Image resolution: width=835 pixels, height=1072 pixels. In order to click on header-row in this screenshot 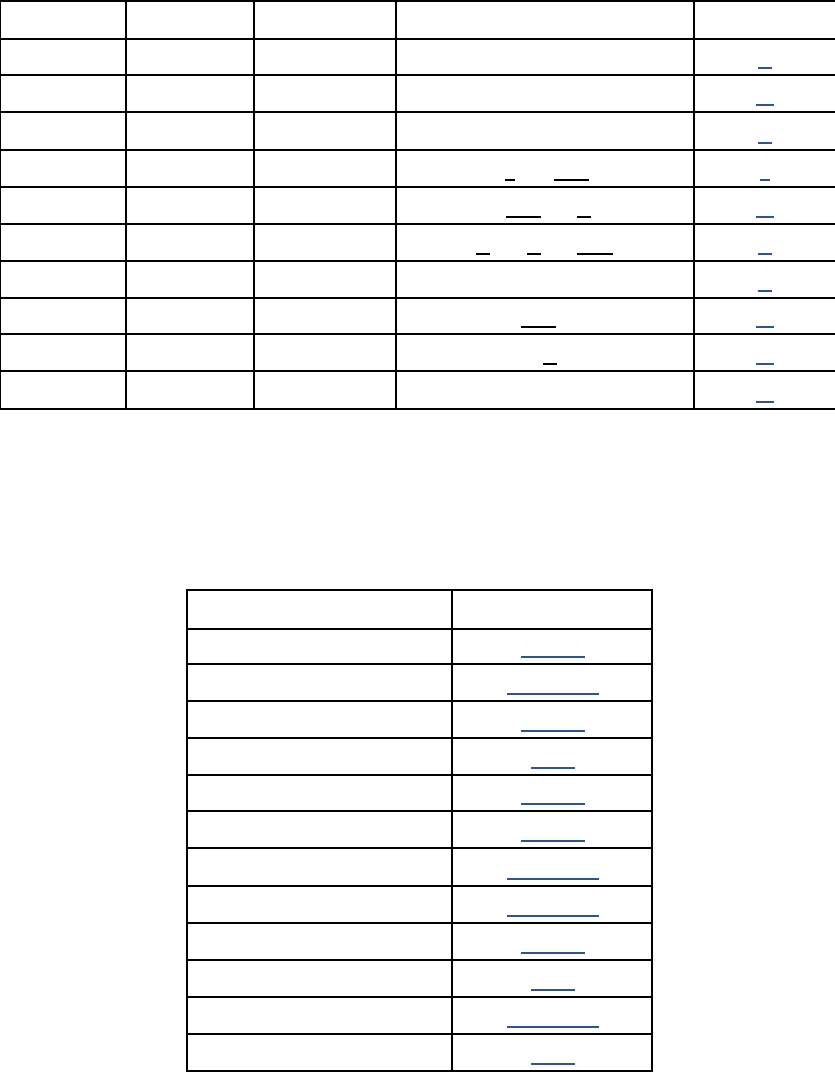, I will do `click(419, 609)`.